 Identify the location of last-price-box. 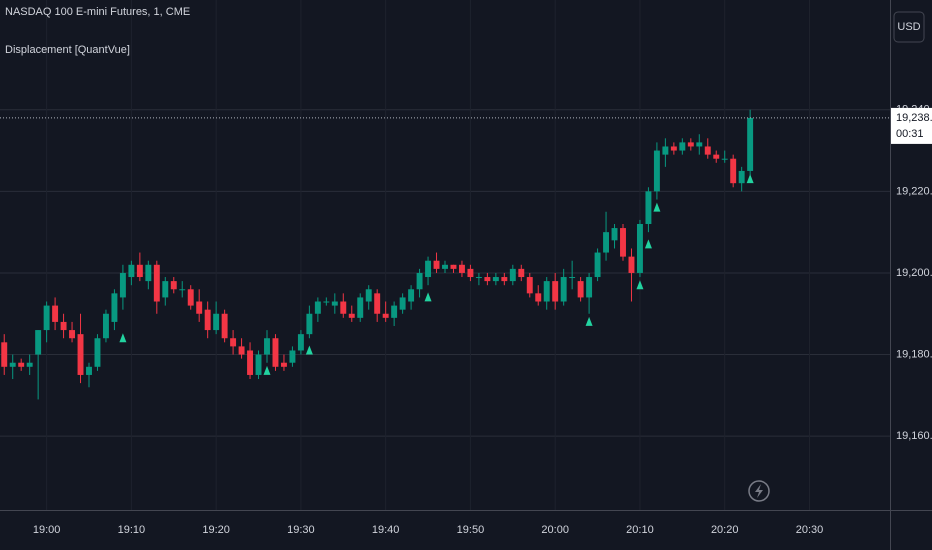
(911, 125).